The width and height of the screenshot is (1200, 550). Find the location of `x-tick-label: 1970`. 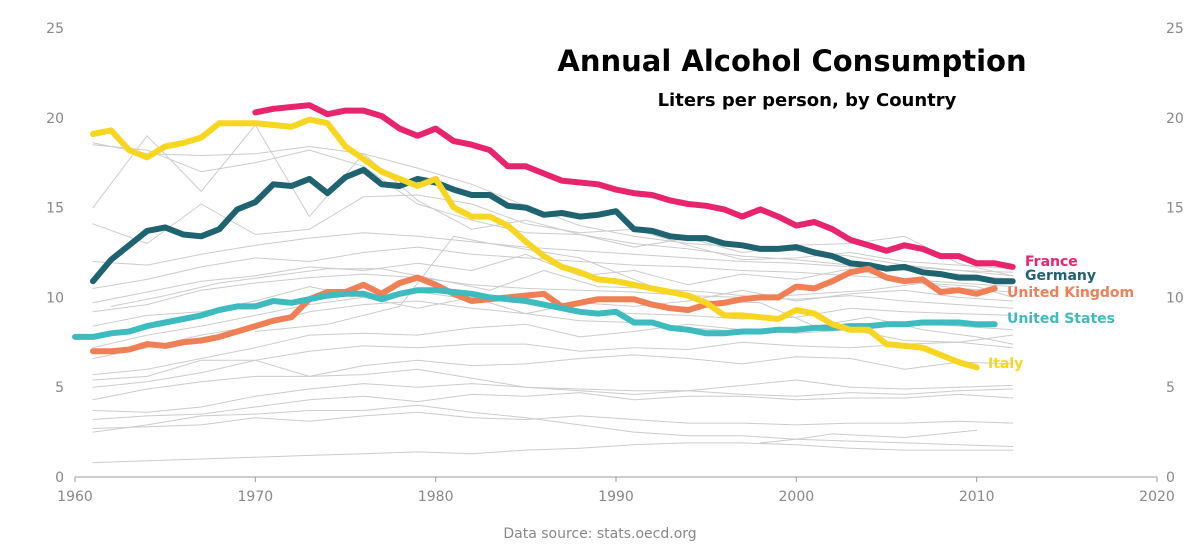

x-tick-label: 1970 is located at coordinates (256, 497).